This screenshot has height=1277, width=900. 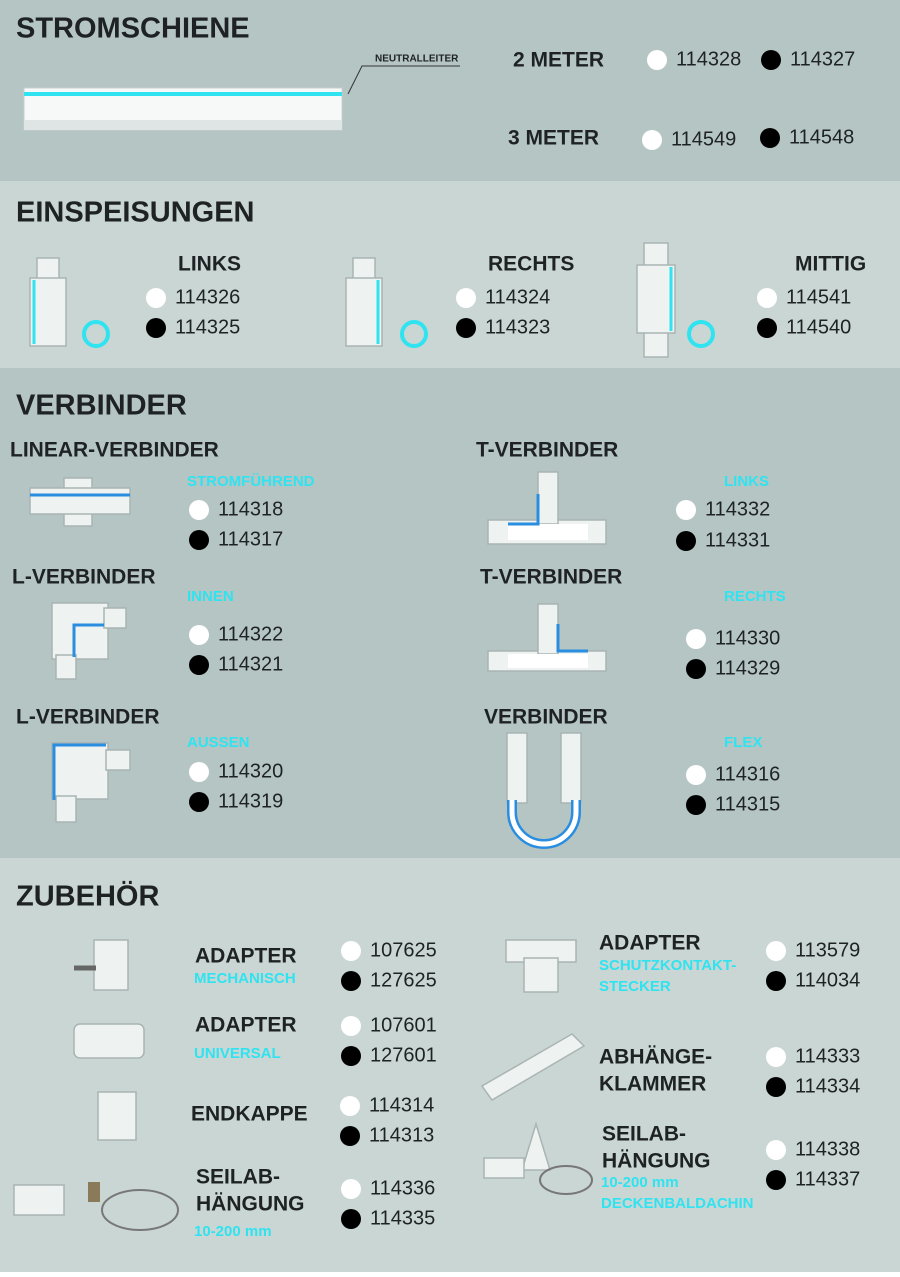 What do you see at coordinates (821, 137) in the screenshot?
I see `product-code: 114548` at bounding box center [821, 137].